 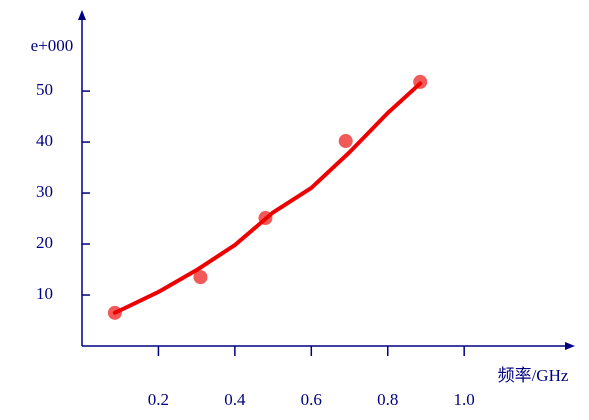 I want to click on x-tick-label: 0.2, so click(x=158, y=399).